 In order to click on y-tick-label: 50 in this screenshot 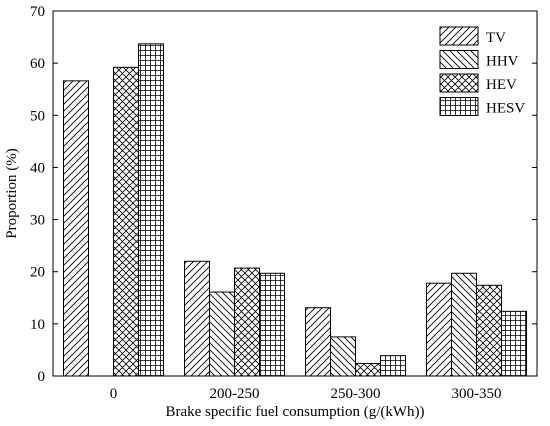, I will do `click(37, 116)`.